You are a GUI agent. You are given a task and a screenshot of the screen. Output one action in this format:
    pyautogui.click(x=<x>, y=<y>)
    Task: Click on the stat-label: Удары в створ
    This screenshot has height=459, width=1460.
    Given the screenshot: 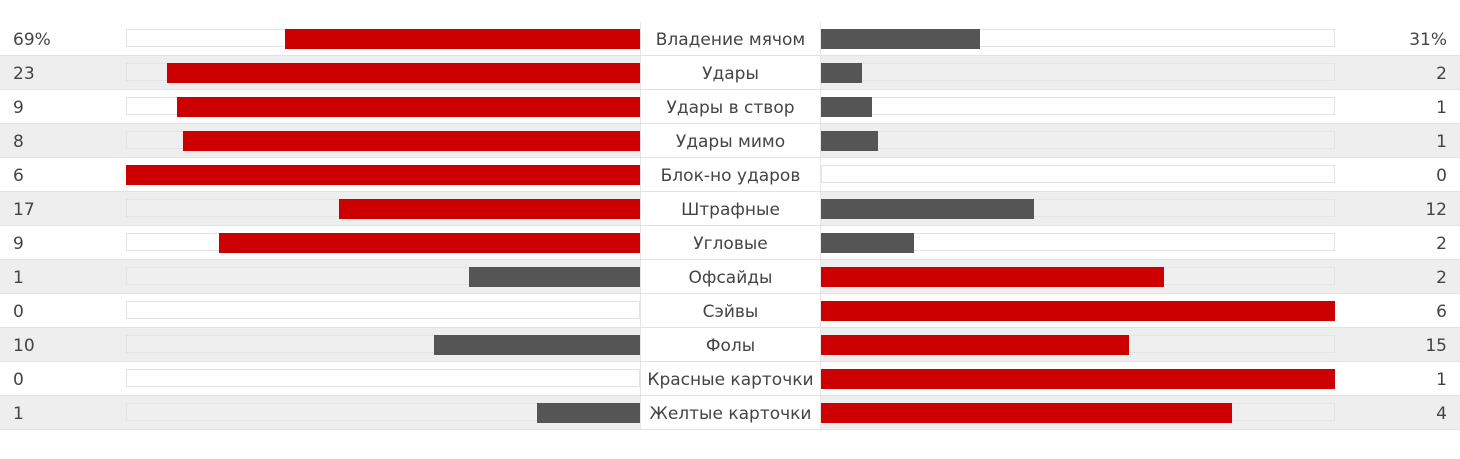 What is the action you would take?
    pyautogui.click(x=730, y=106)
    